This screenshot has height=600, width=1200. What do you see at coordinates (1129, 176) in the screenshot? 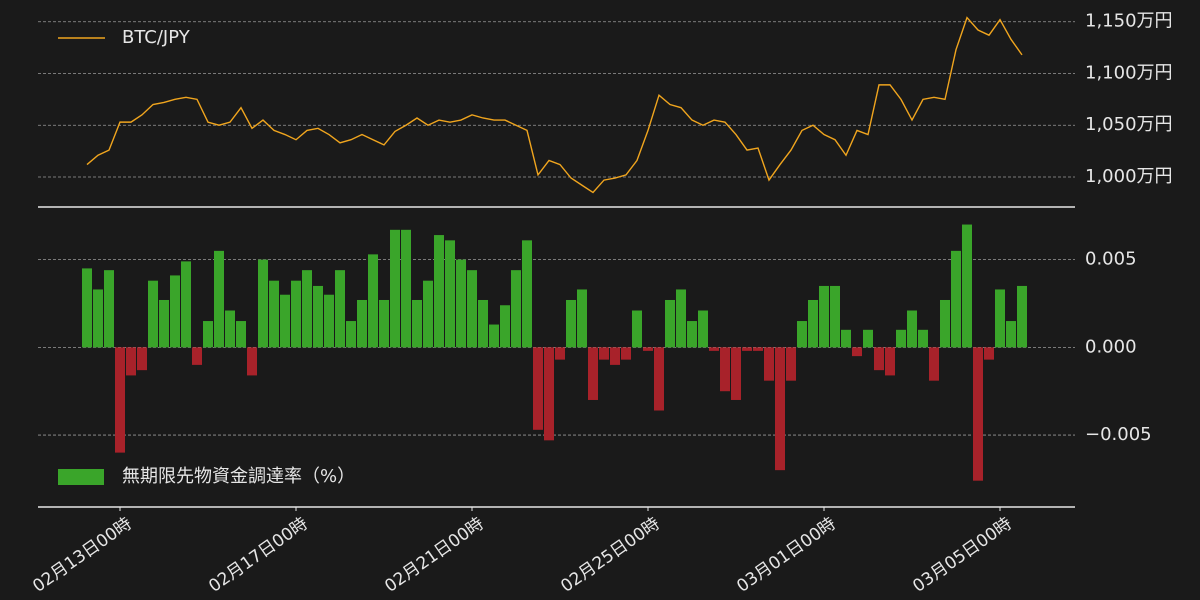
I see `y-tick-label: 1,000万円` at bounding box center [1129, 176].